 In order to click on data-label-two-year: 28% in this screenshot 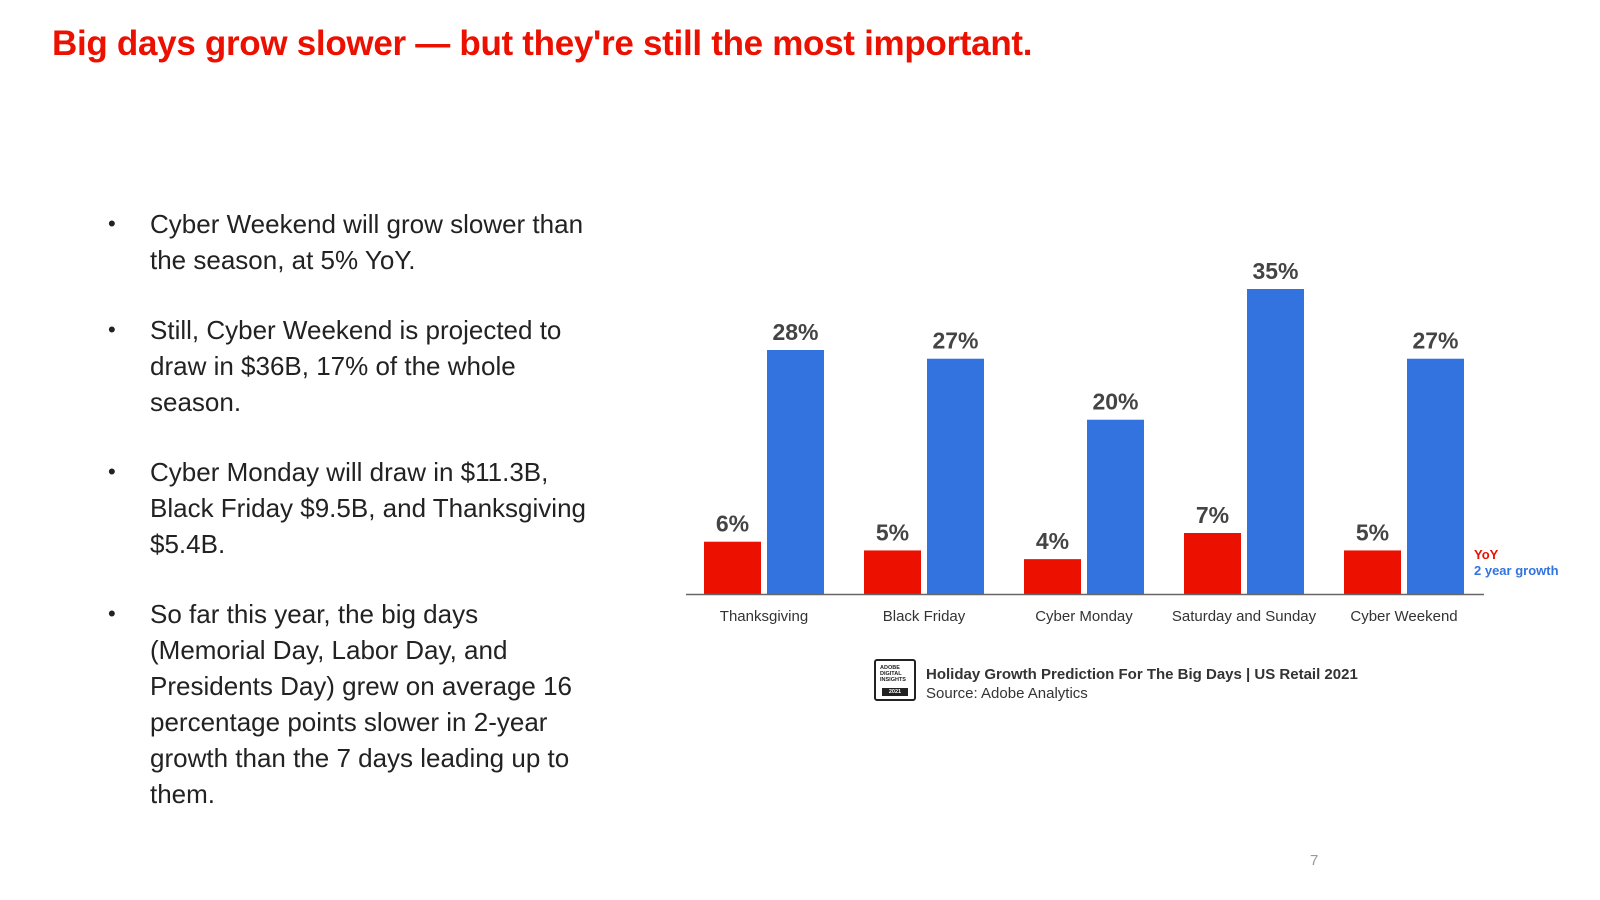, I will do `click(795, 332)`.